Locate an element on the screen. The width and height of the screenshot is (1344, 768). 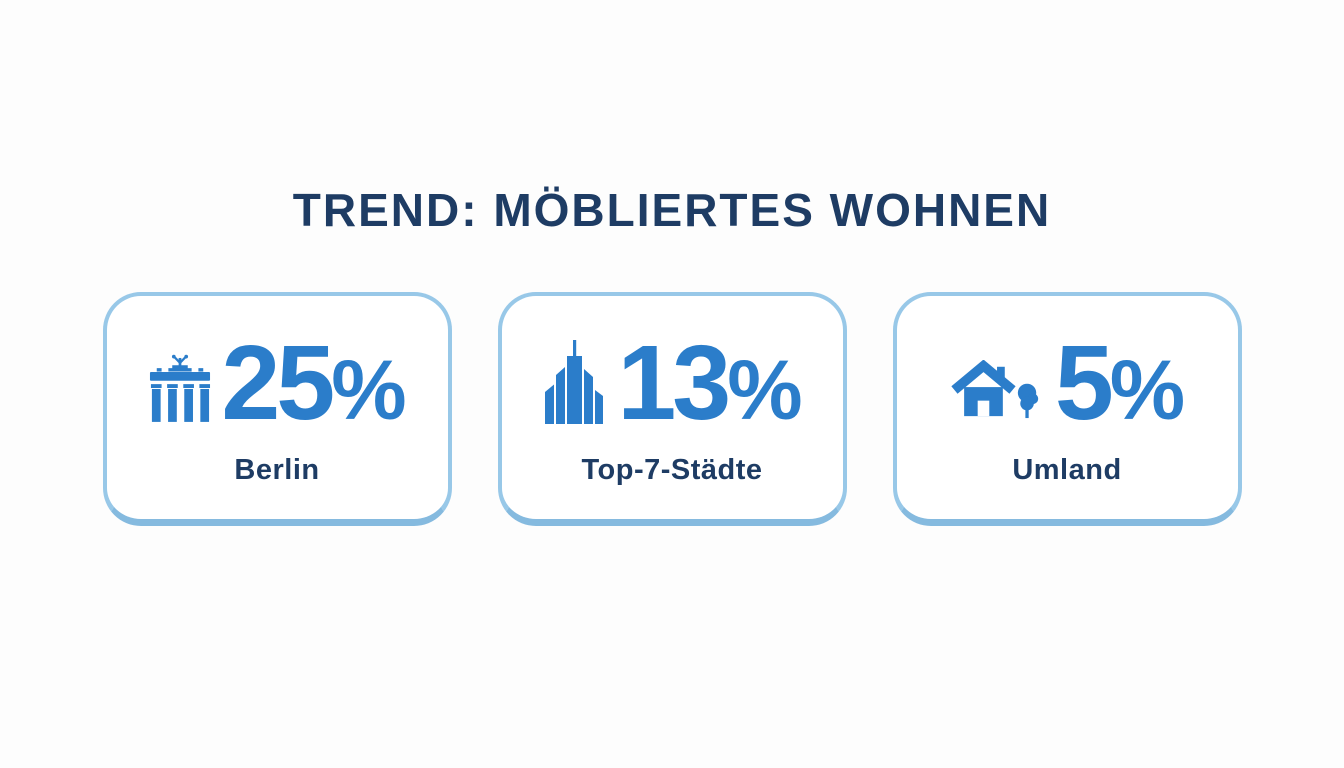
stat-card-berlin: 25% Berlin is located at coordinates (277, 409).